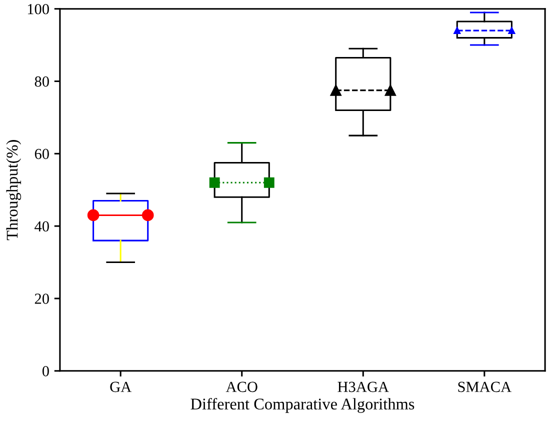  Describe the element at coordinates (41, 226) in the screenshot. I see `y-tick-label: 40` at that location.